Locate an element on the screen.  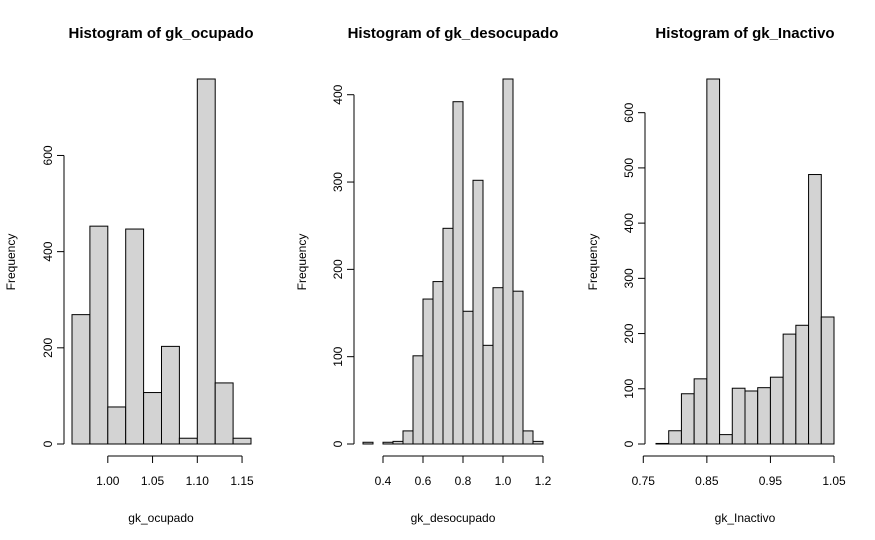
chart-title: Histogram of gk_ocupado is located at coordinates (160, 33).